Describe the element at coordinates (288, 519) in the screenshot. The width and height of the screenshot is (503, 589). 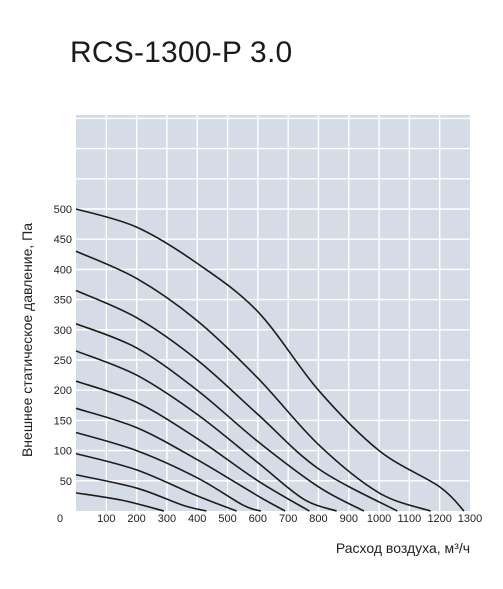
I see `x-tick-label: 700` at that location.